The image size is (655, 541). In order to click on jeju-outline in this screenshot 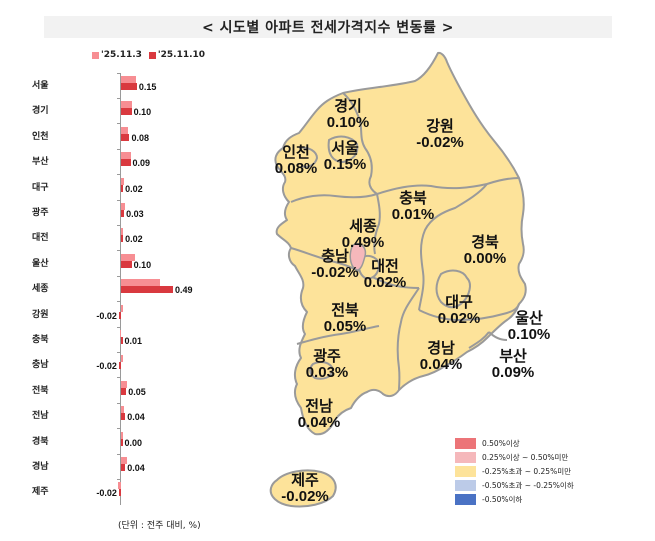, I will do `click(303, 488)`.